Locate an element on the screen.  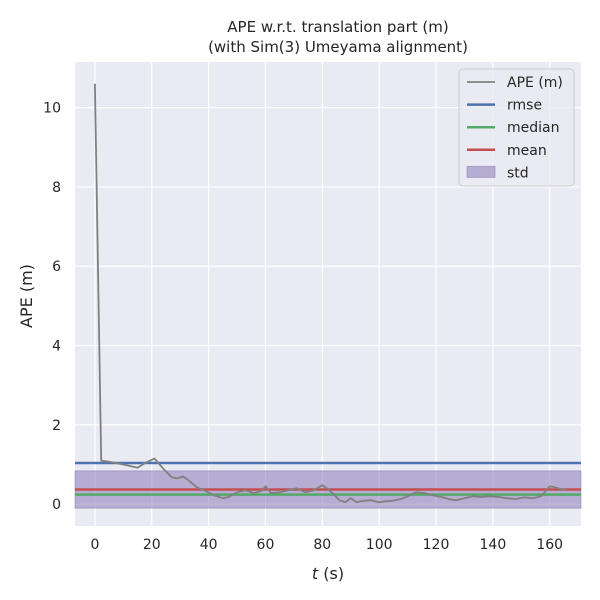
x-axis-label: t (s) is located at coordinates (328, 573).